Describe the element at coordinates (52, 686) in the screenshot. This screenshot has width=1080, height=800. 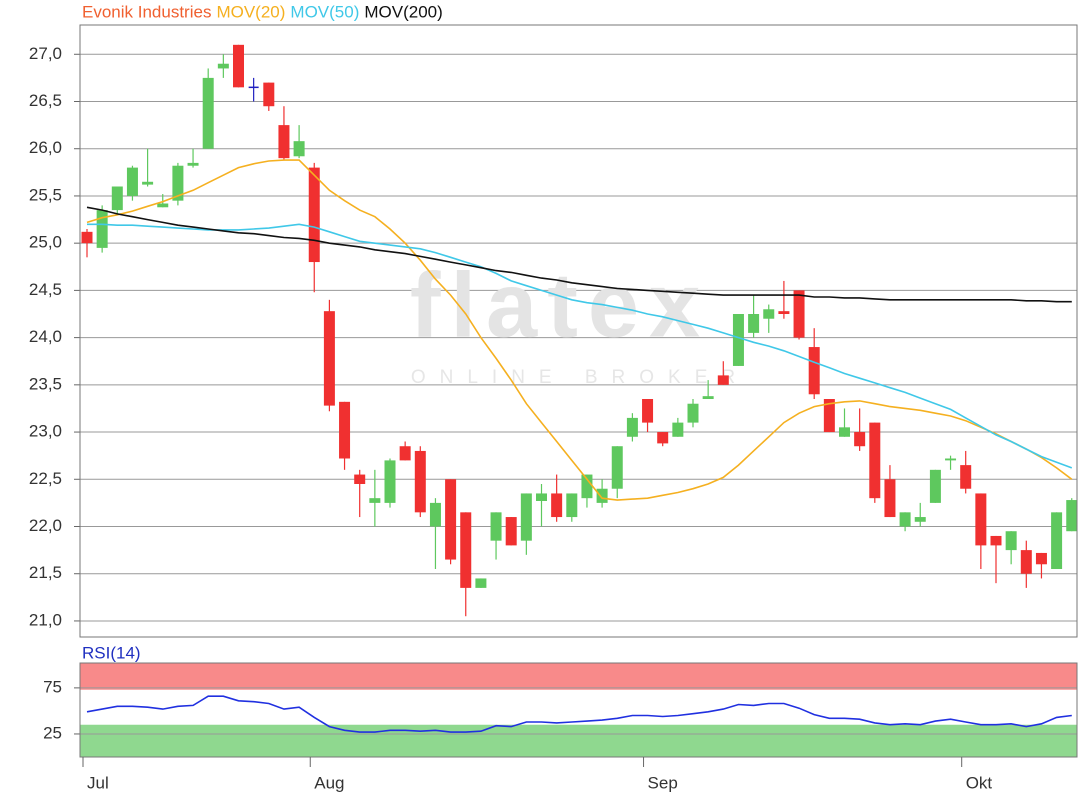
I see `y-tick-label: 75` at that location.